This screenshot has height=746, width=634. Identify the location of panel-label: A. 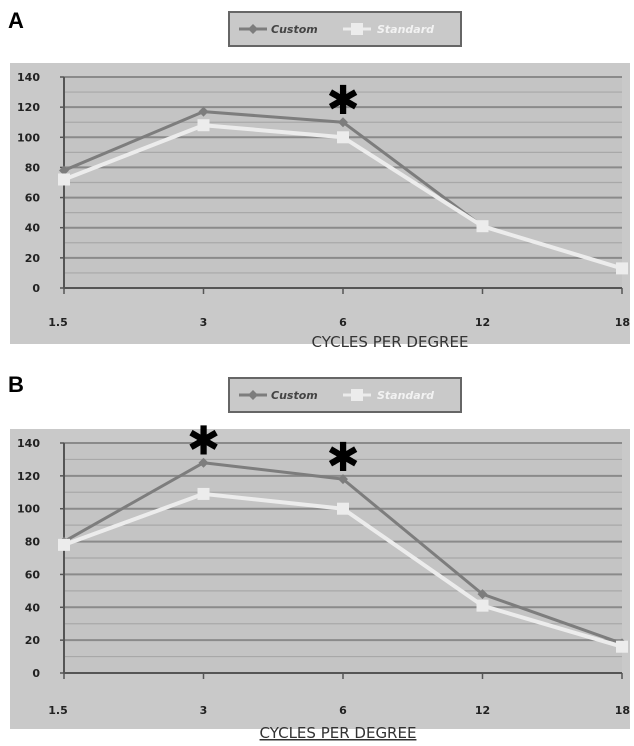
(16, 20).